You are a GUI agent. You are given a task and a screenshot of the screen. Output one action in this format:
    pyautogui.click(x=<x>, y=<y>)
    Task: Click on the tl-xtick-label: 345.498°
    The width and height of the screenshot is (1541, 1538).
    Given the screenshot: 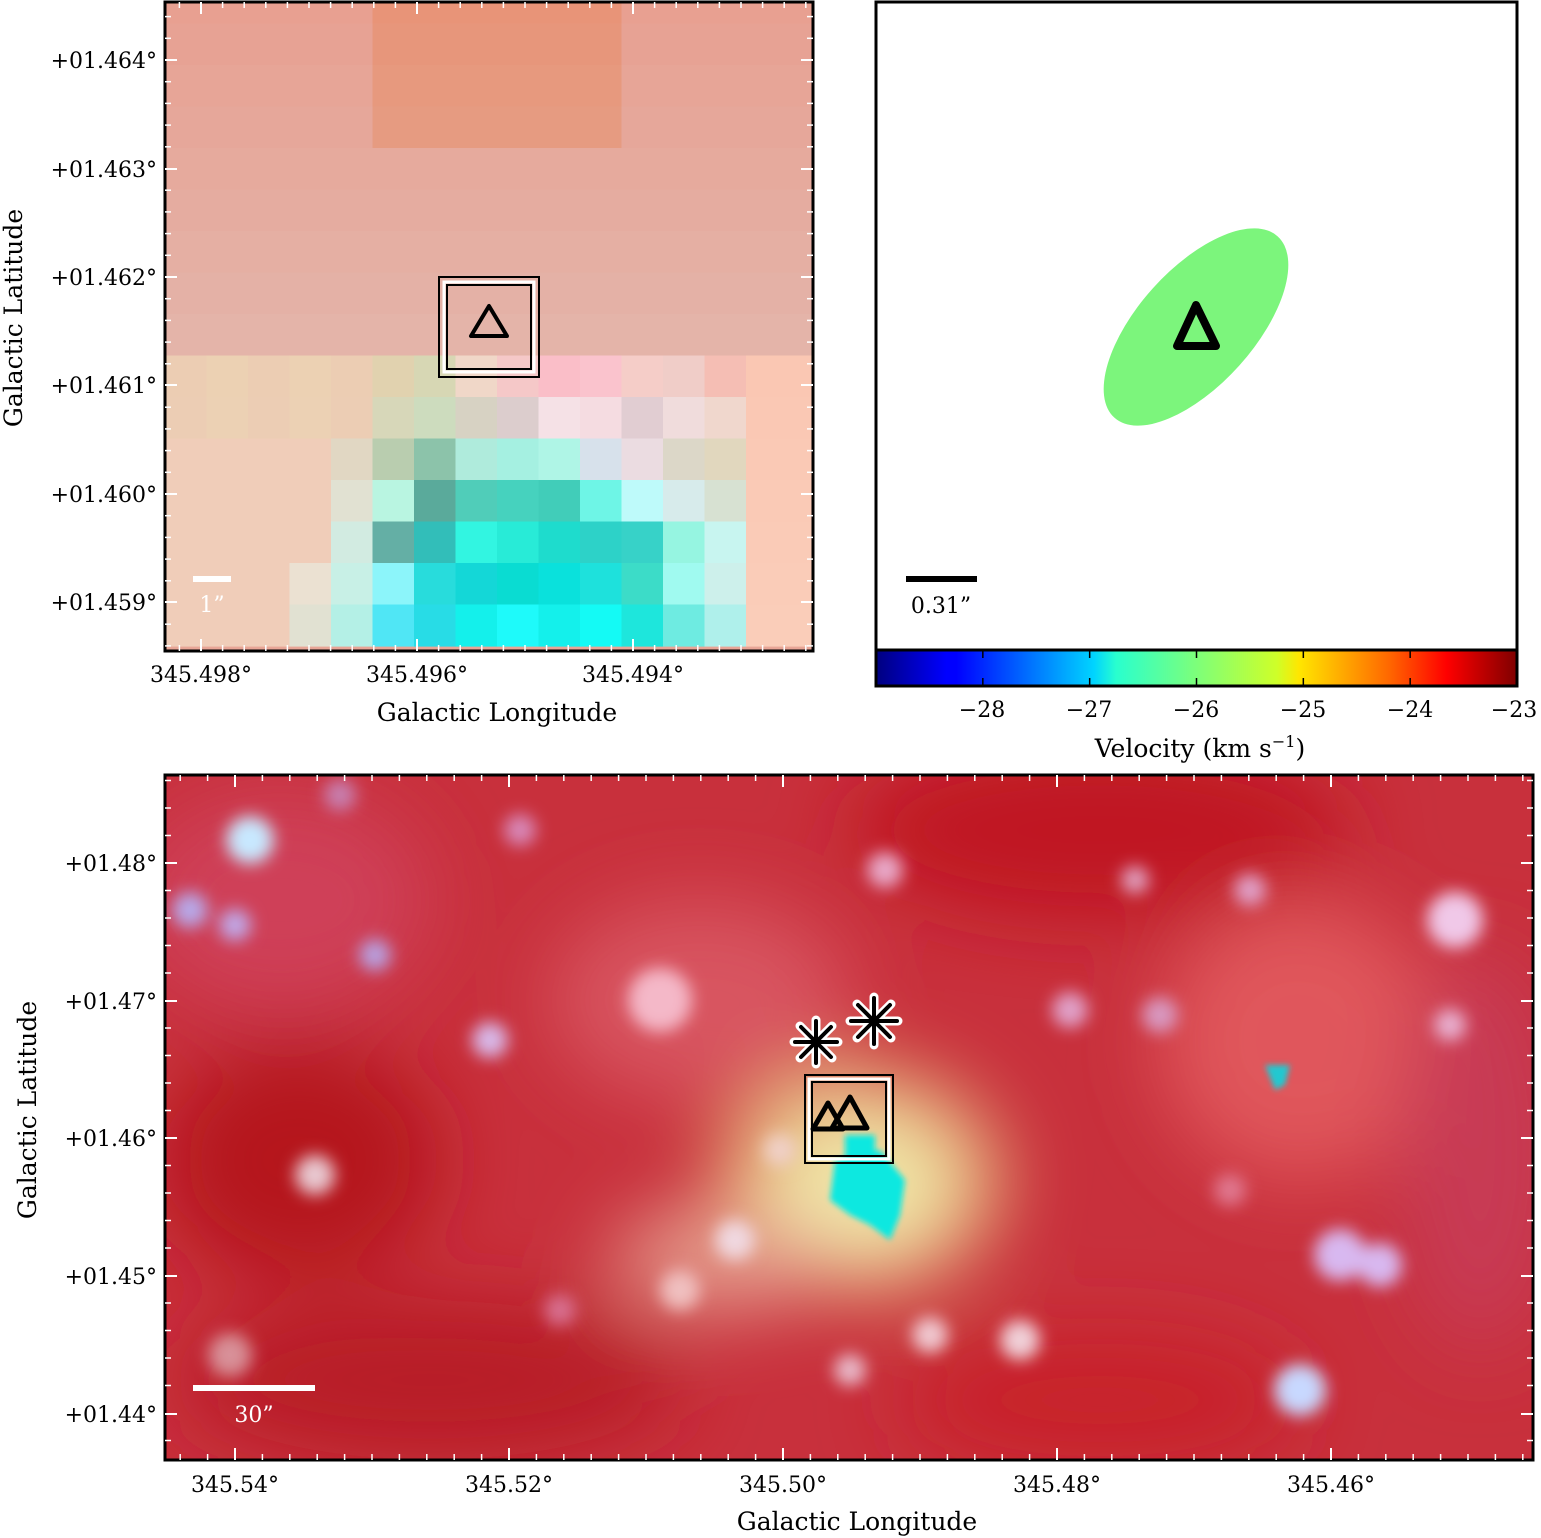 What is the action you would take?
    pyautogui.click(x=201, y=675)
    